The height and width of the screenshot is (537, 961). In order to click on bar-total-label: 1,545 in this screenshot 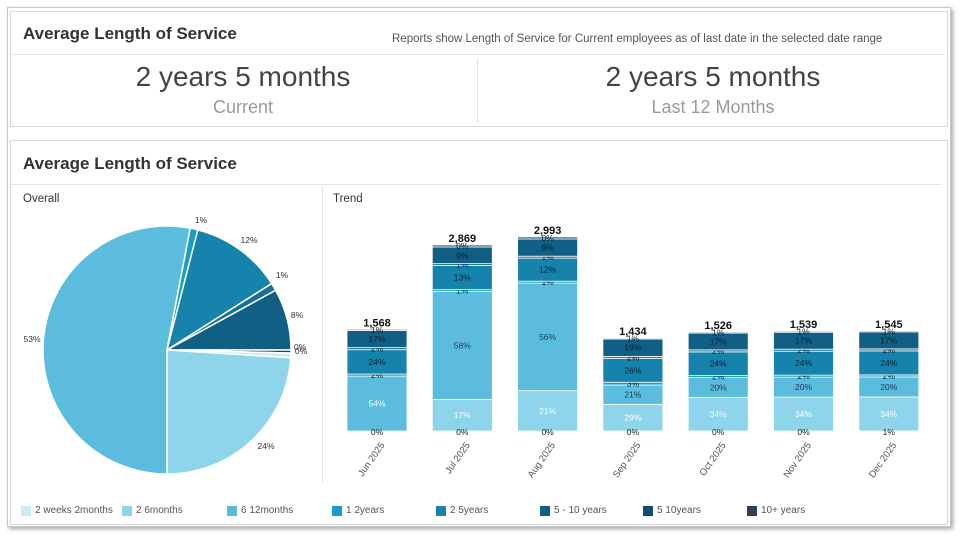, I will do `click(889, 325)`.